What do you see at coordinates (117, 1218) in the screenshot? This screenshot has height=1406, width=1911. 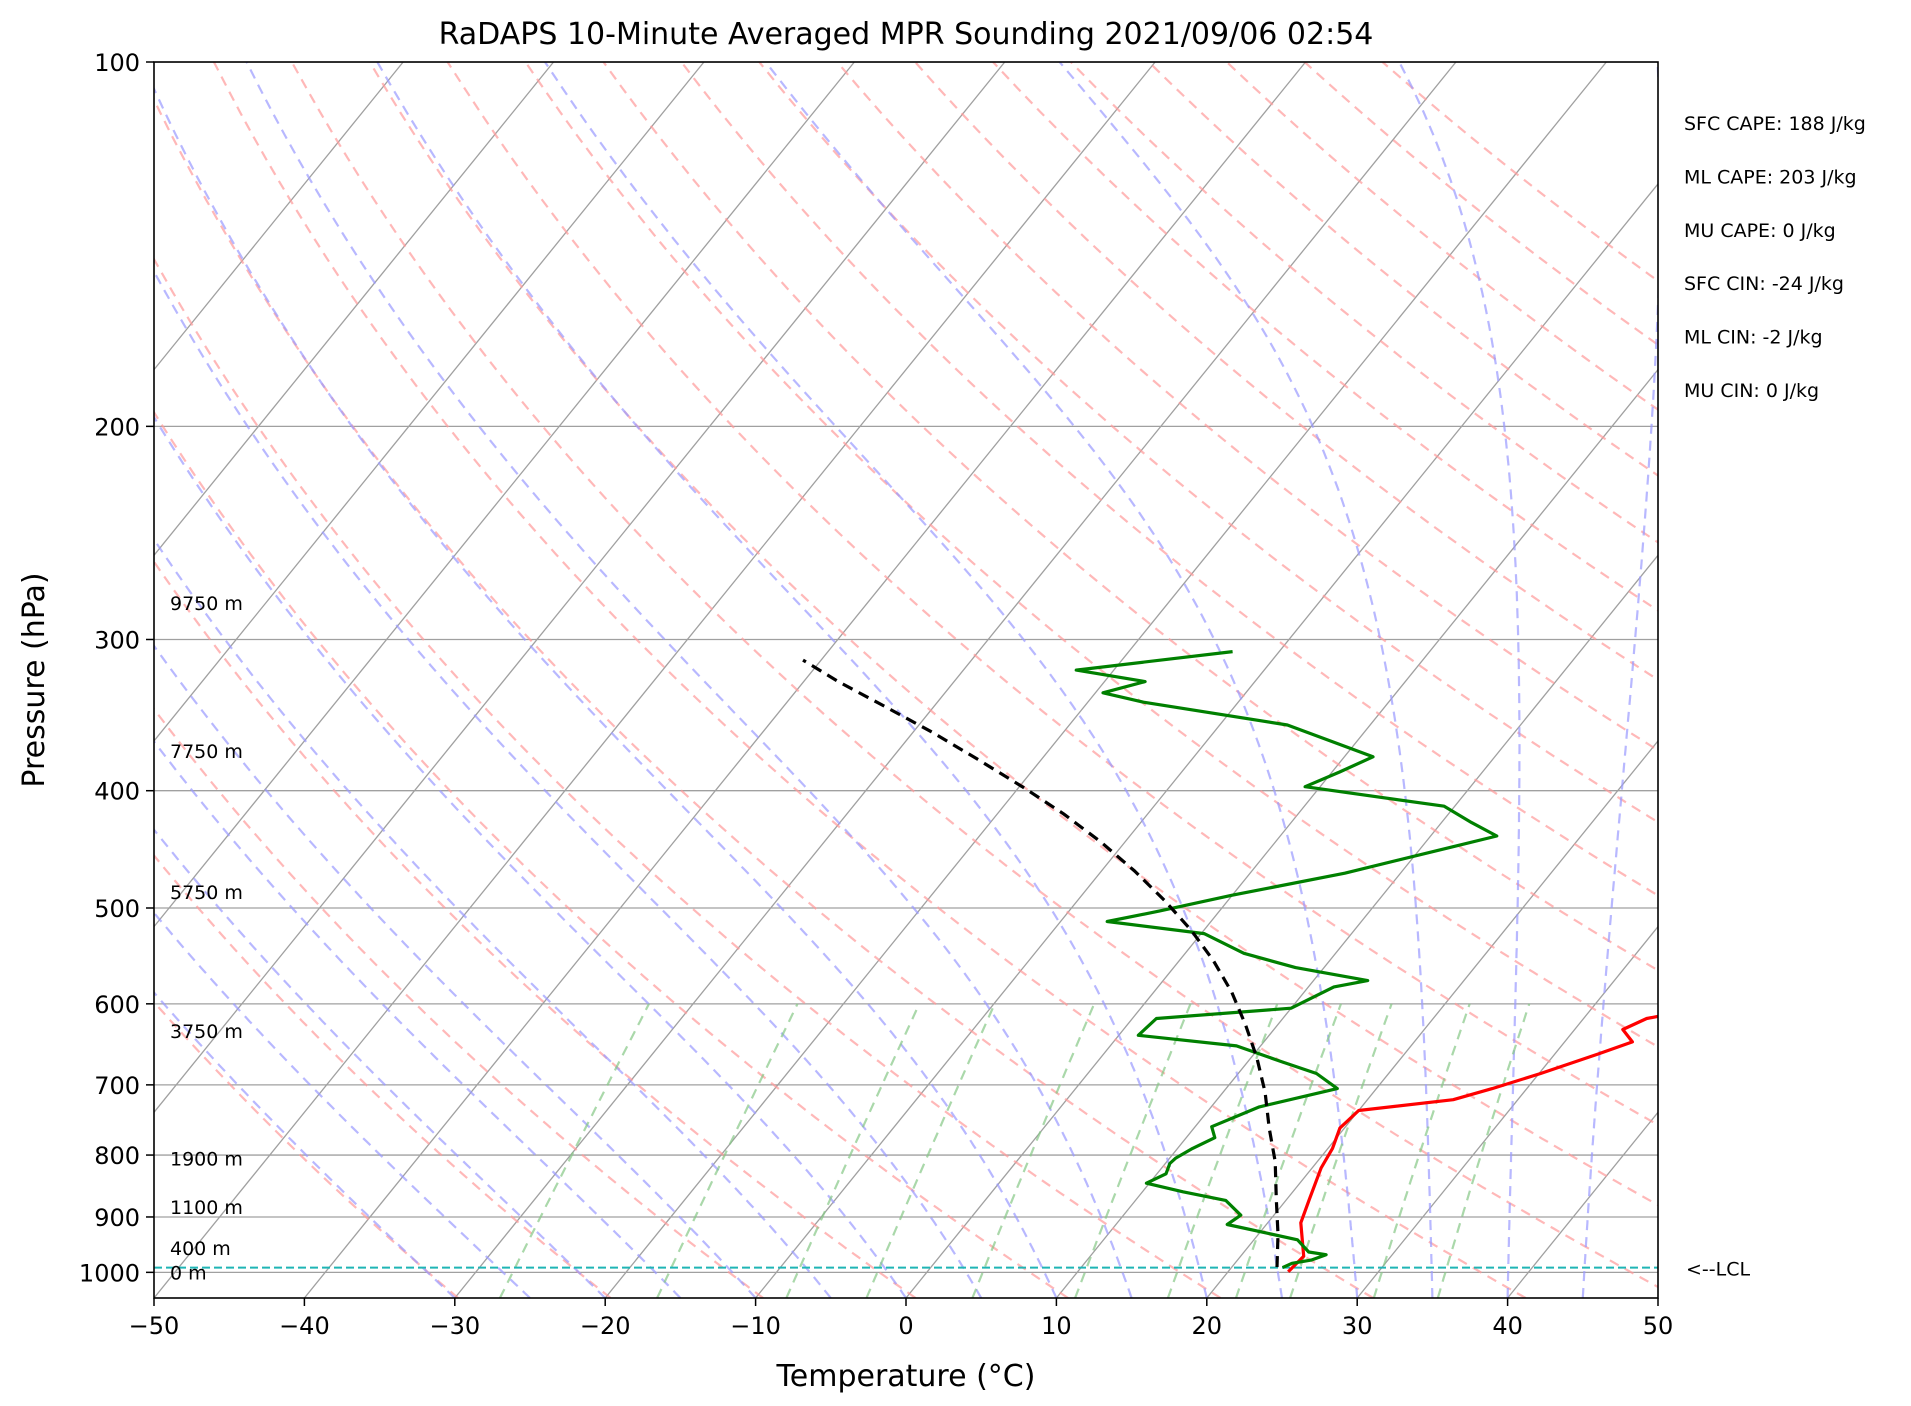 I see `y-tick-label: 900` at bounding box center [117, 1218].